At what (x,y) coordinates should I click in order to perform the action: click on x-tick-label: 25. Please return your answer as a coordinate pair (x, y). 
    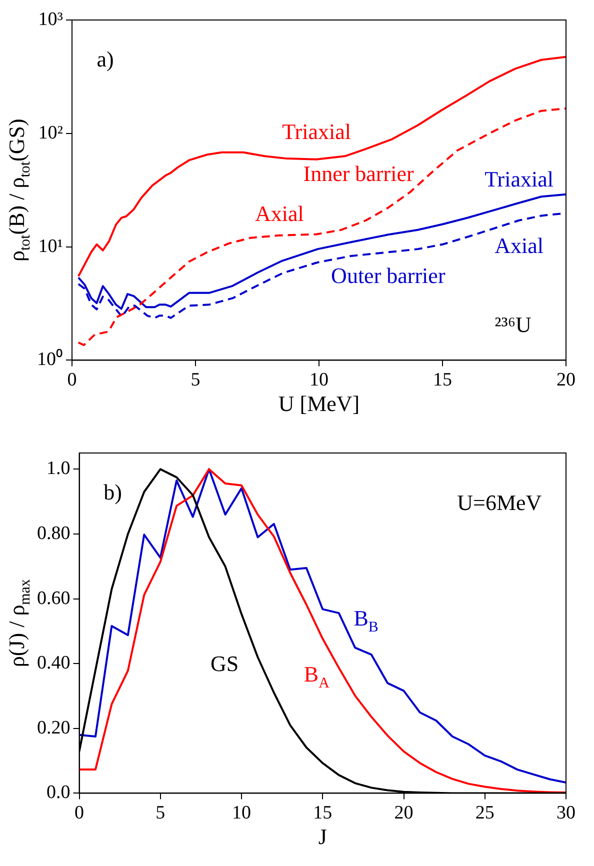
    Looking at the image, I should click on (484, 813).